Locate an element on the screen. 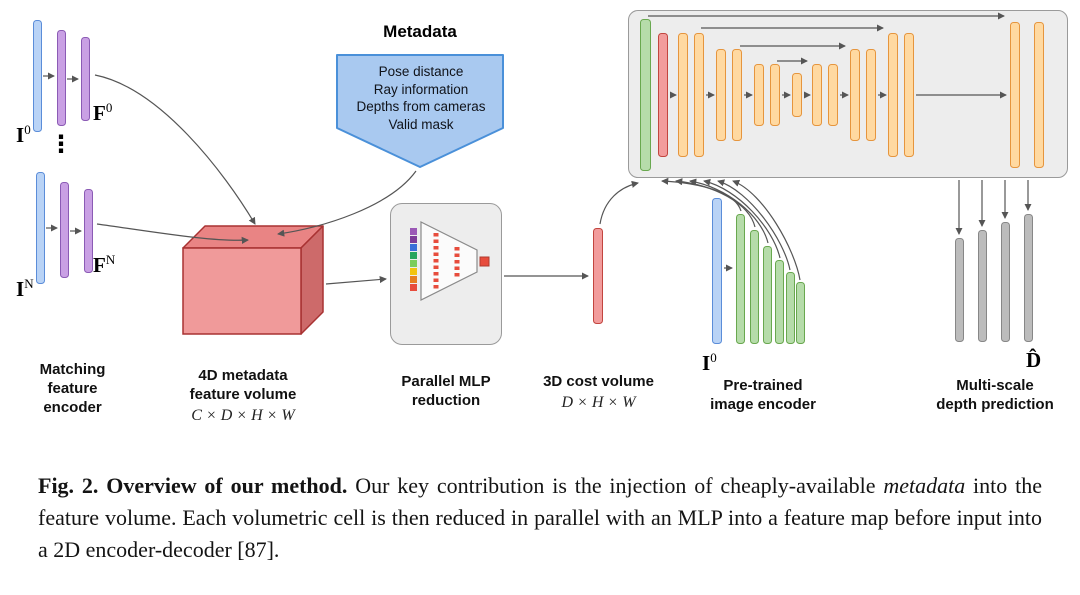  label-line: Parallel MLP is located at coordinates (446, 381).